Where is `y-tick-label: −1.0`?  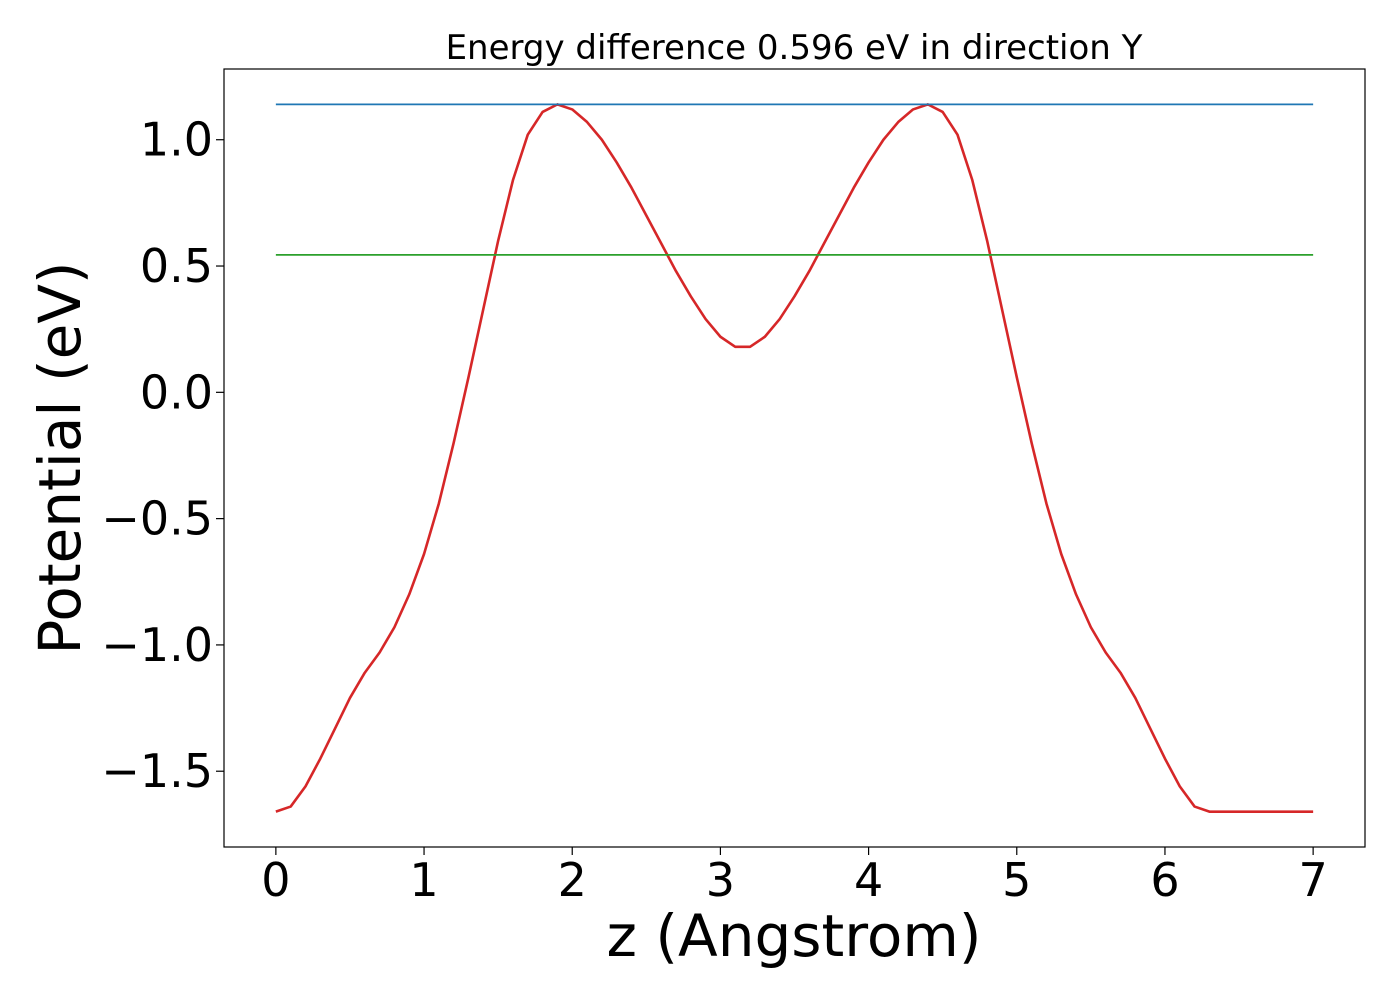 y-tick-label: −1.0 is located at coordinates (157, 645).